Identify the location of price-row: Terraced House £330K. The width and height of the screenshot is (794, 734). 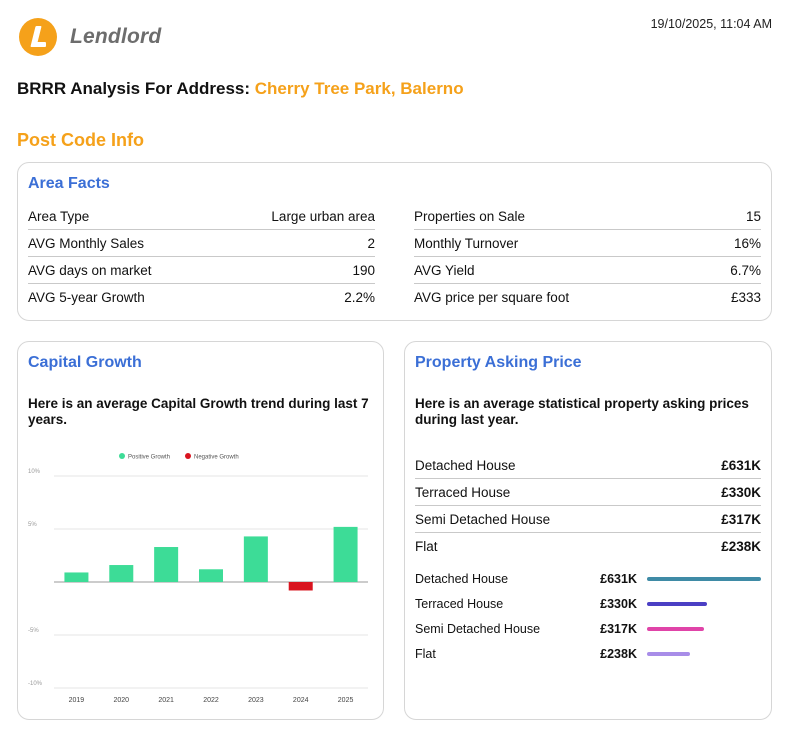
(588, 492).